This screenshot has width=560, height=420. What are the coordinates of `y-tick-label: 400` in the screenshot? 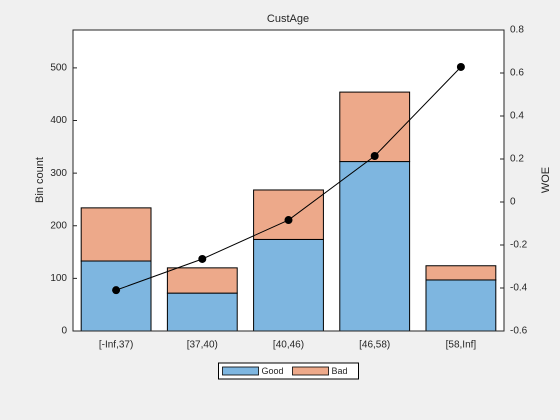 It's located at (58, 120).